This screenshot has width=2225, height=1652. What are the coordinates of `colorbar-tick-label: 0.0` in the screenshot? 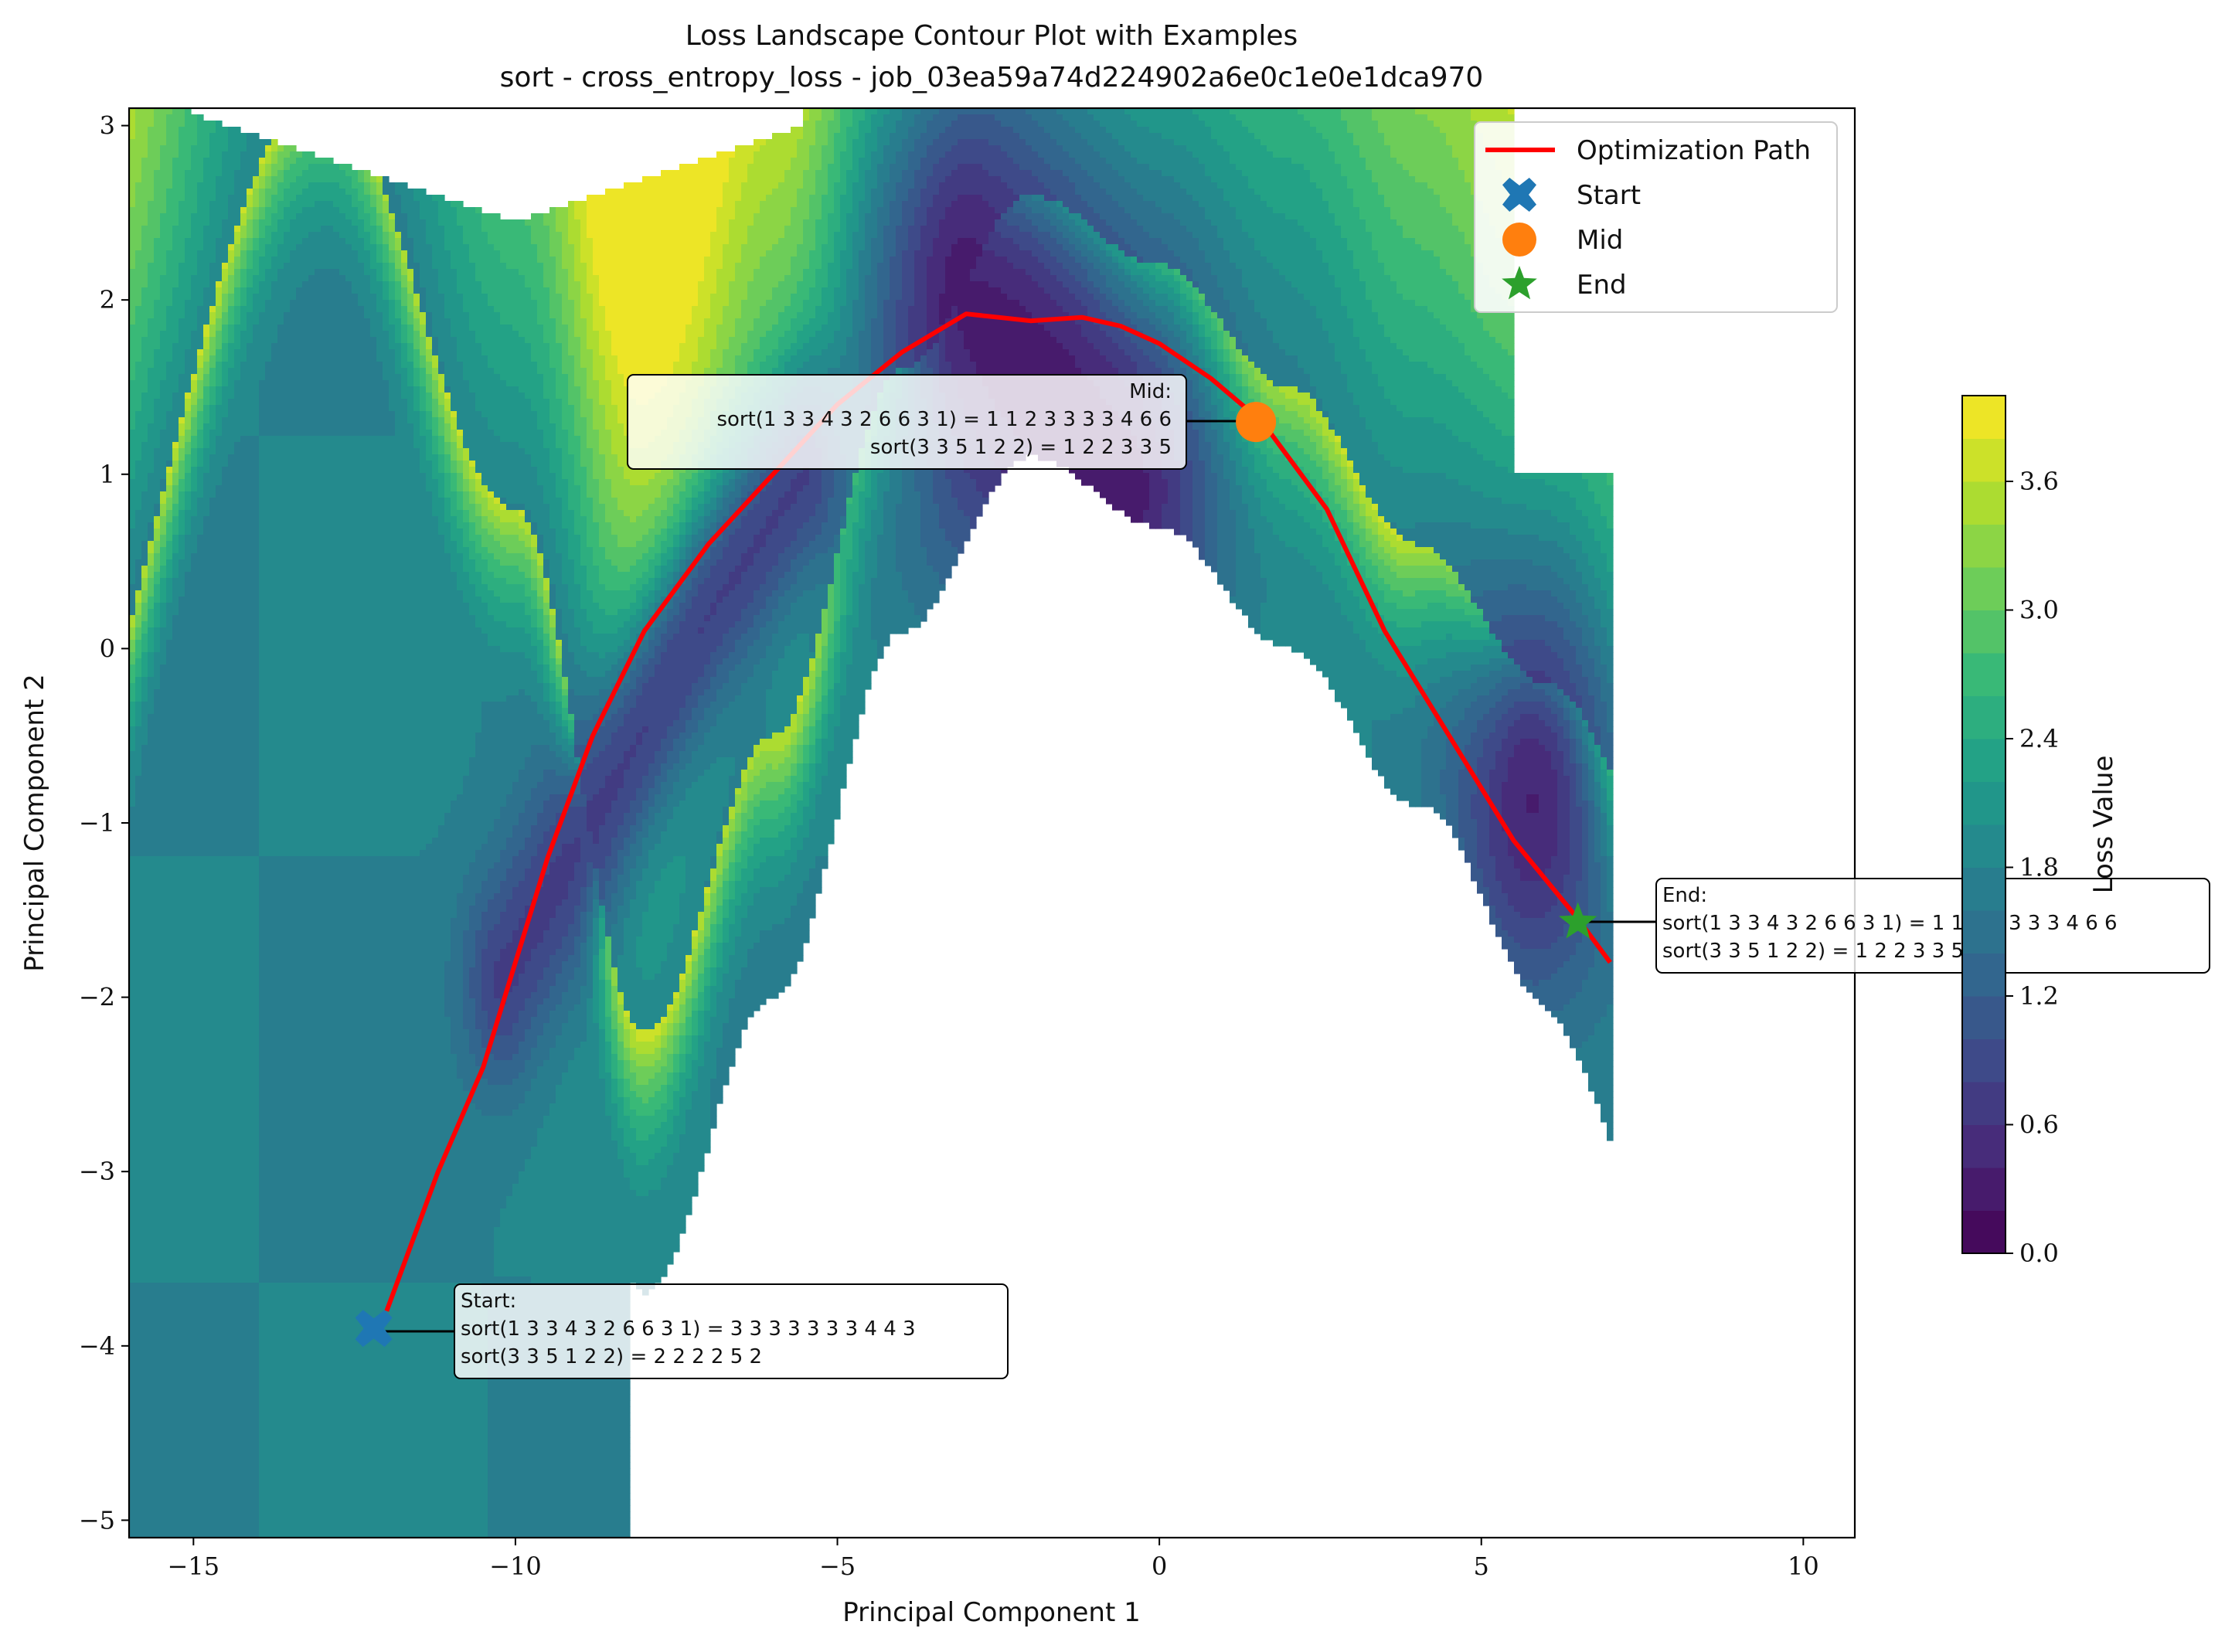 It's located at (2039, 1254).